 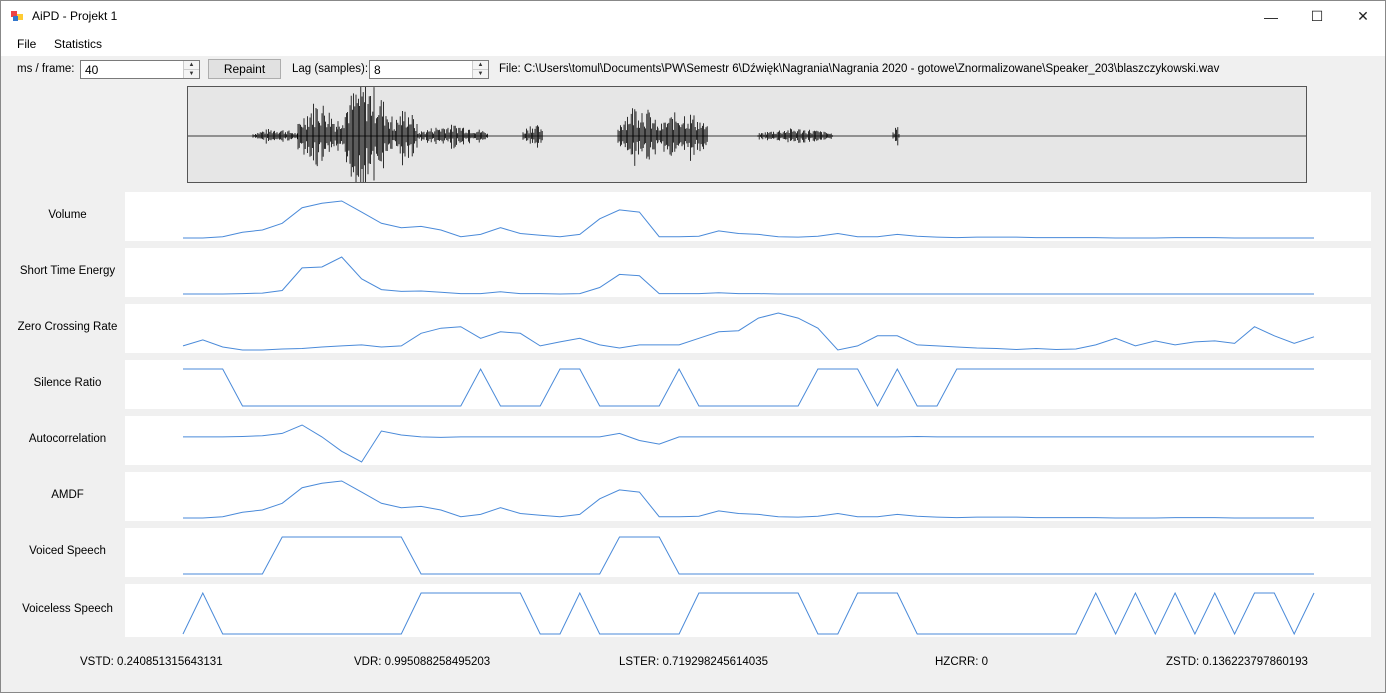 I want to click on short-time-energy-series-line, so click(x=748, y=275).